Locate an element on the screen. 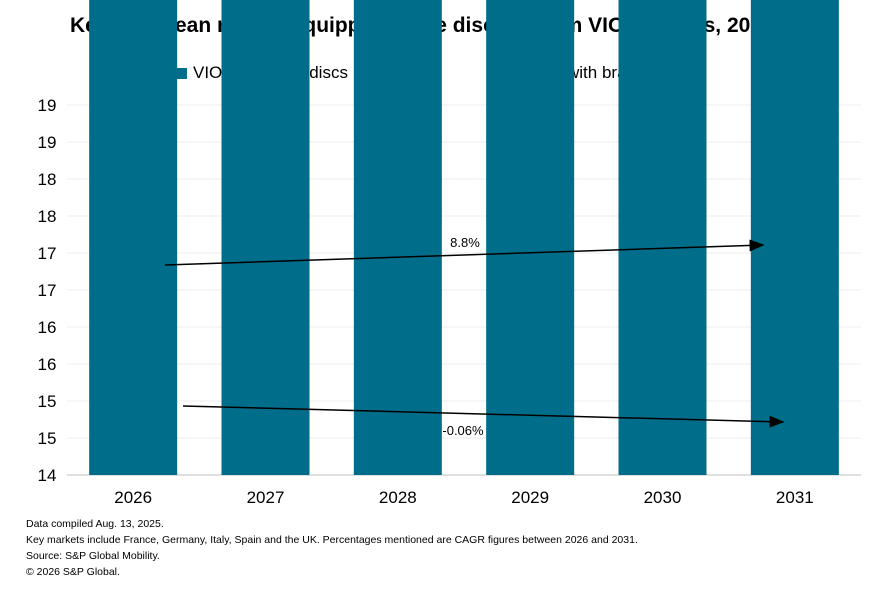 The image size is (874, 591). legend-swatch-discs is located at coordinates (181, 73).